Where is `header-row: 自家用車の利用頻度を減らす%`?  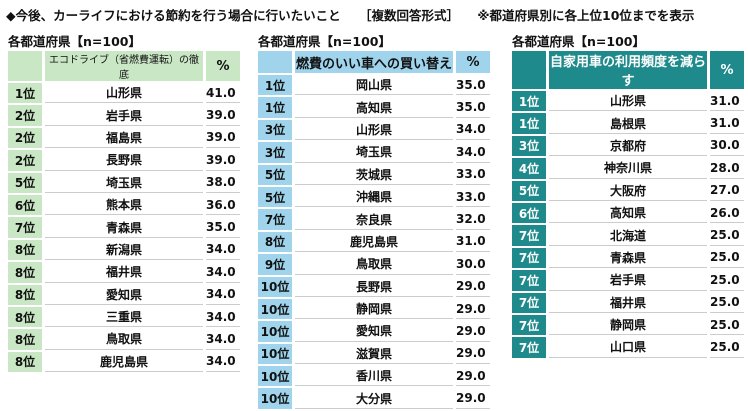
header-row: 自家用車の利用頻度を減らす% is located at coordinates (628, 70).